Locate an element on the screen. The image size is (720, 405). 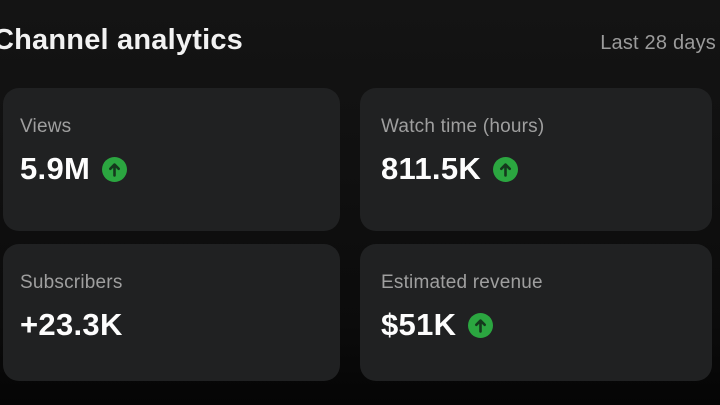
header: Channel analytics Last 28 days is located at coordinates (360, 28).